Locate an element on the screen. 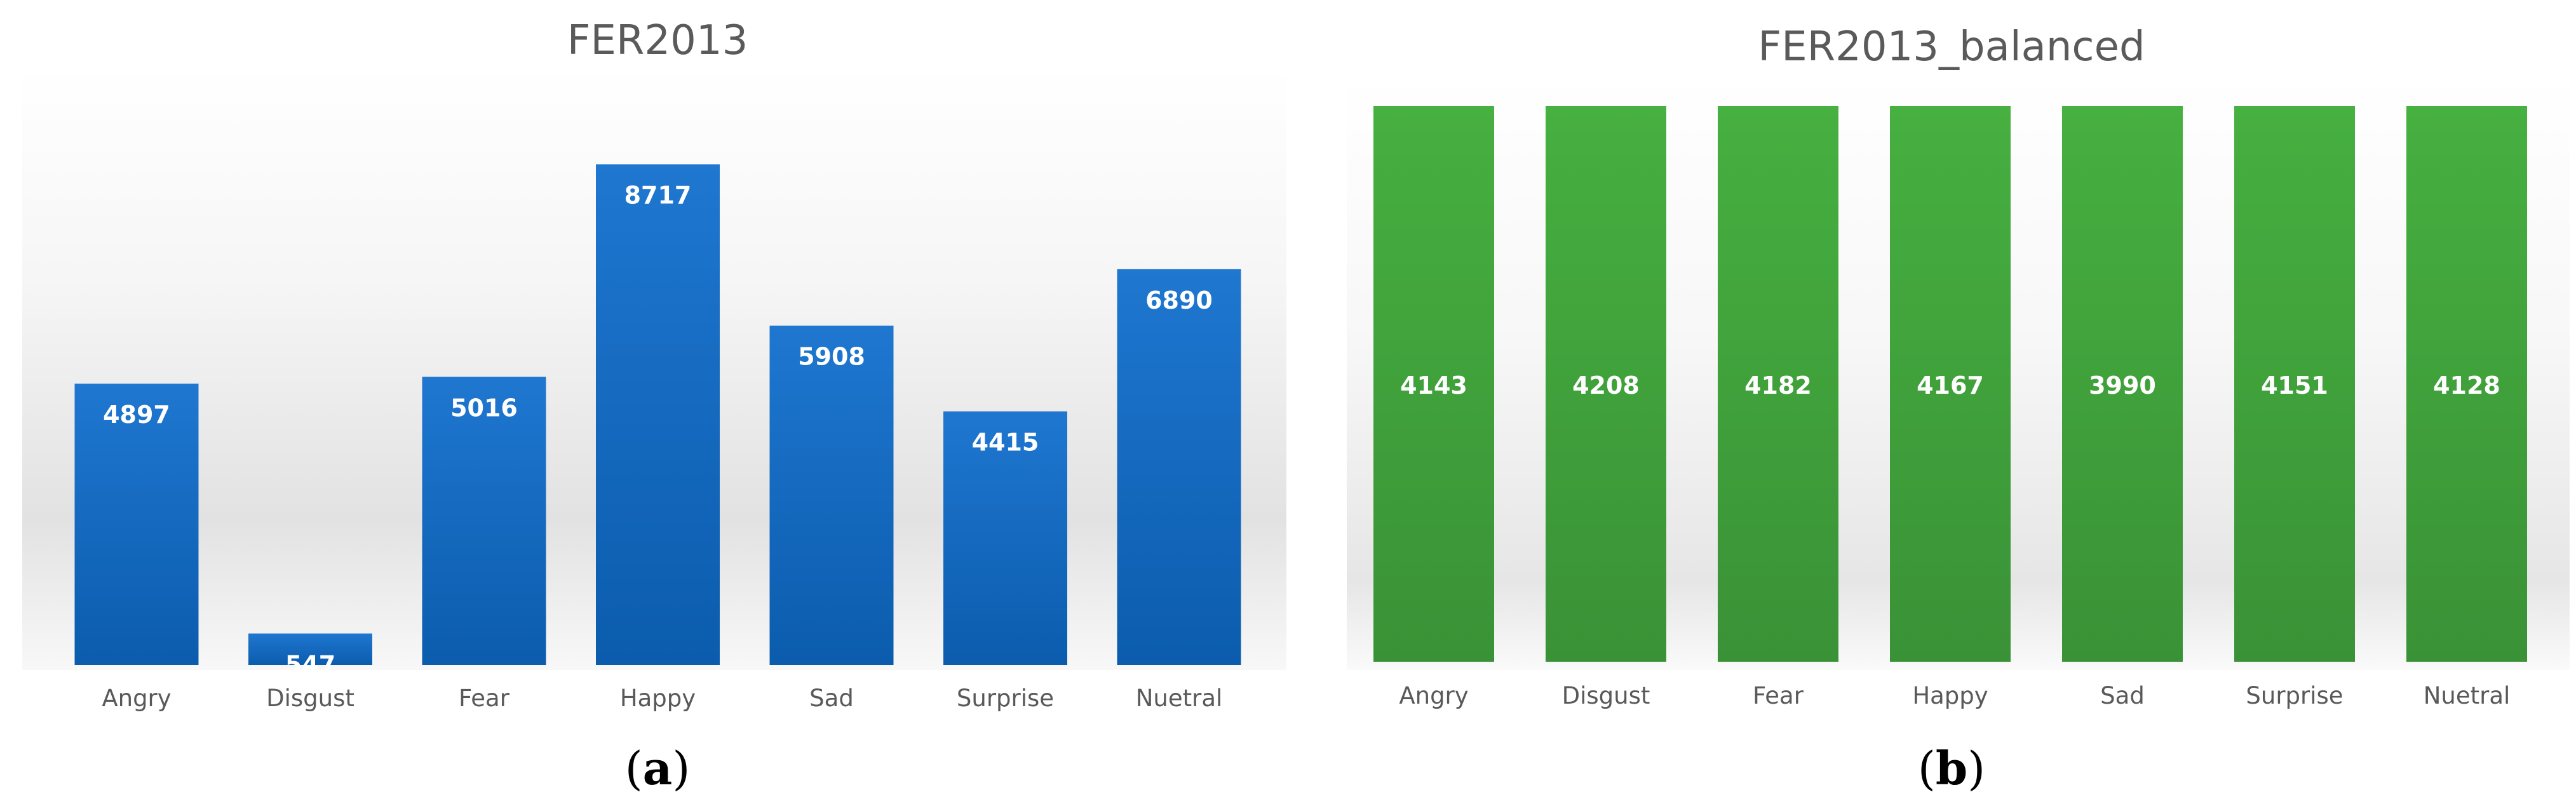  chart-b-tick-label-nuetral: Nuetral is located at coordinates (2467, 695).